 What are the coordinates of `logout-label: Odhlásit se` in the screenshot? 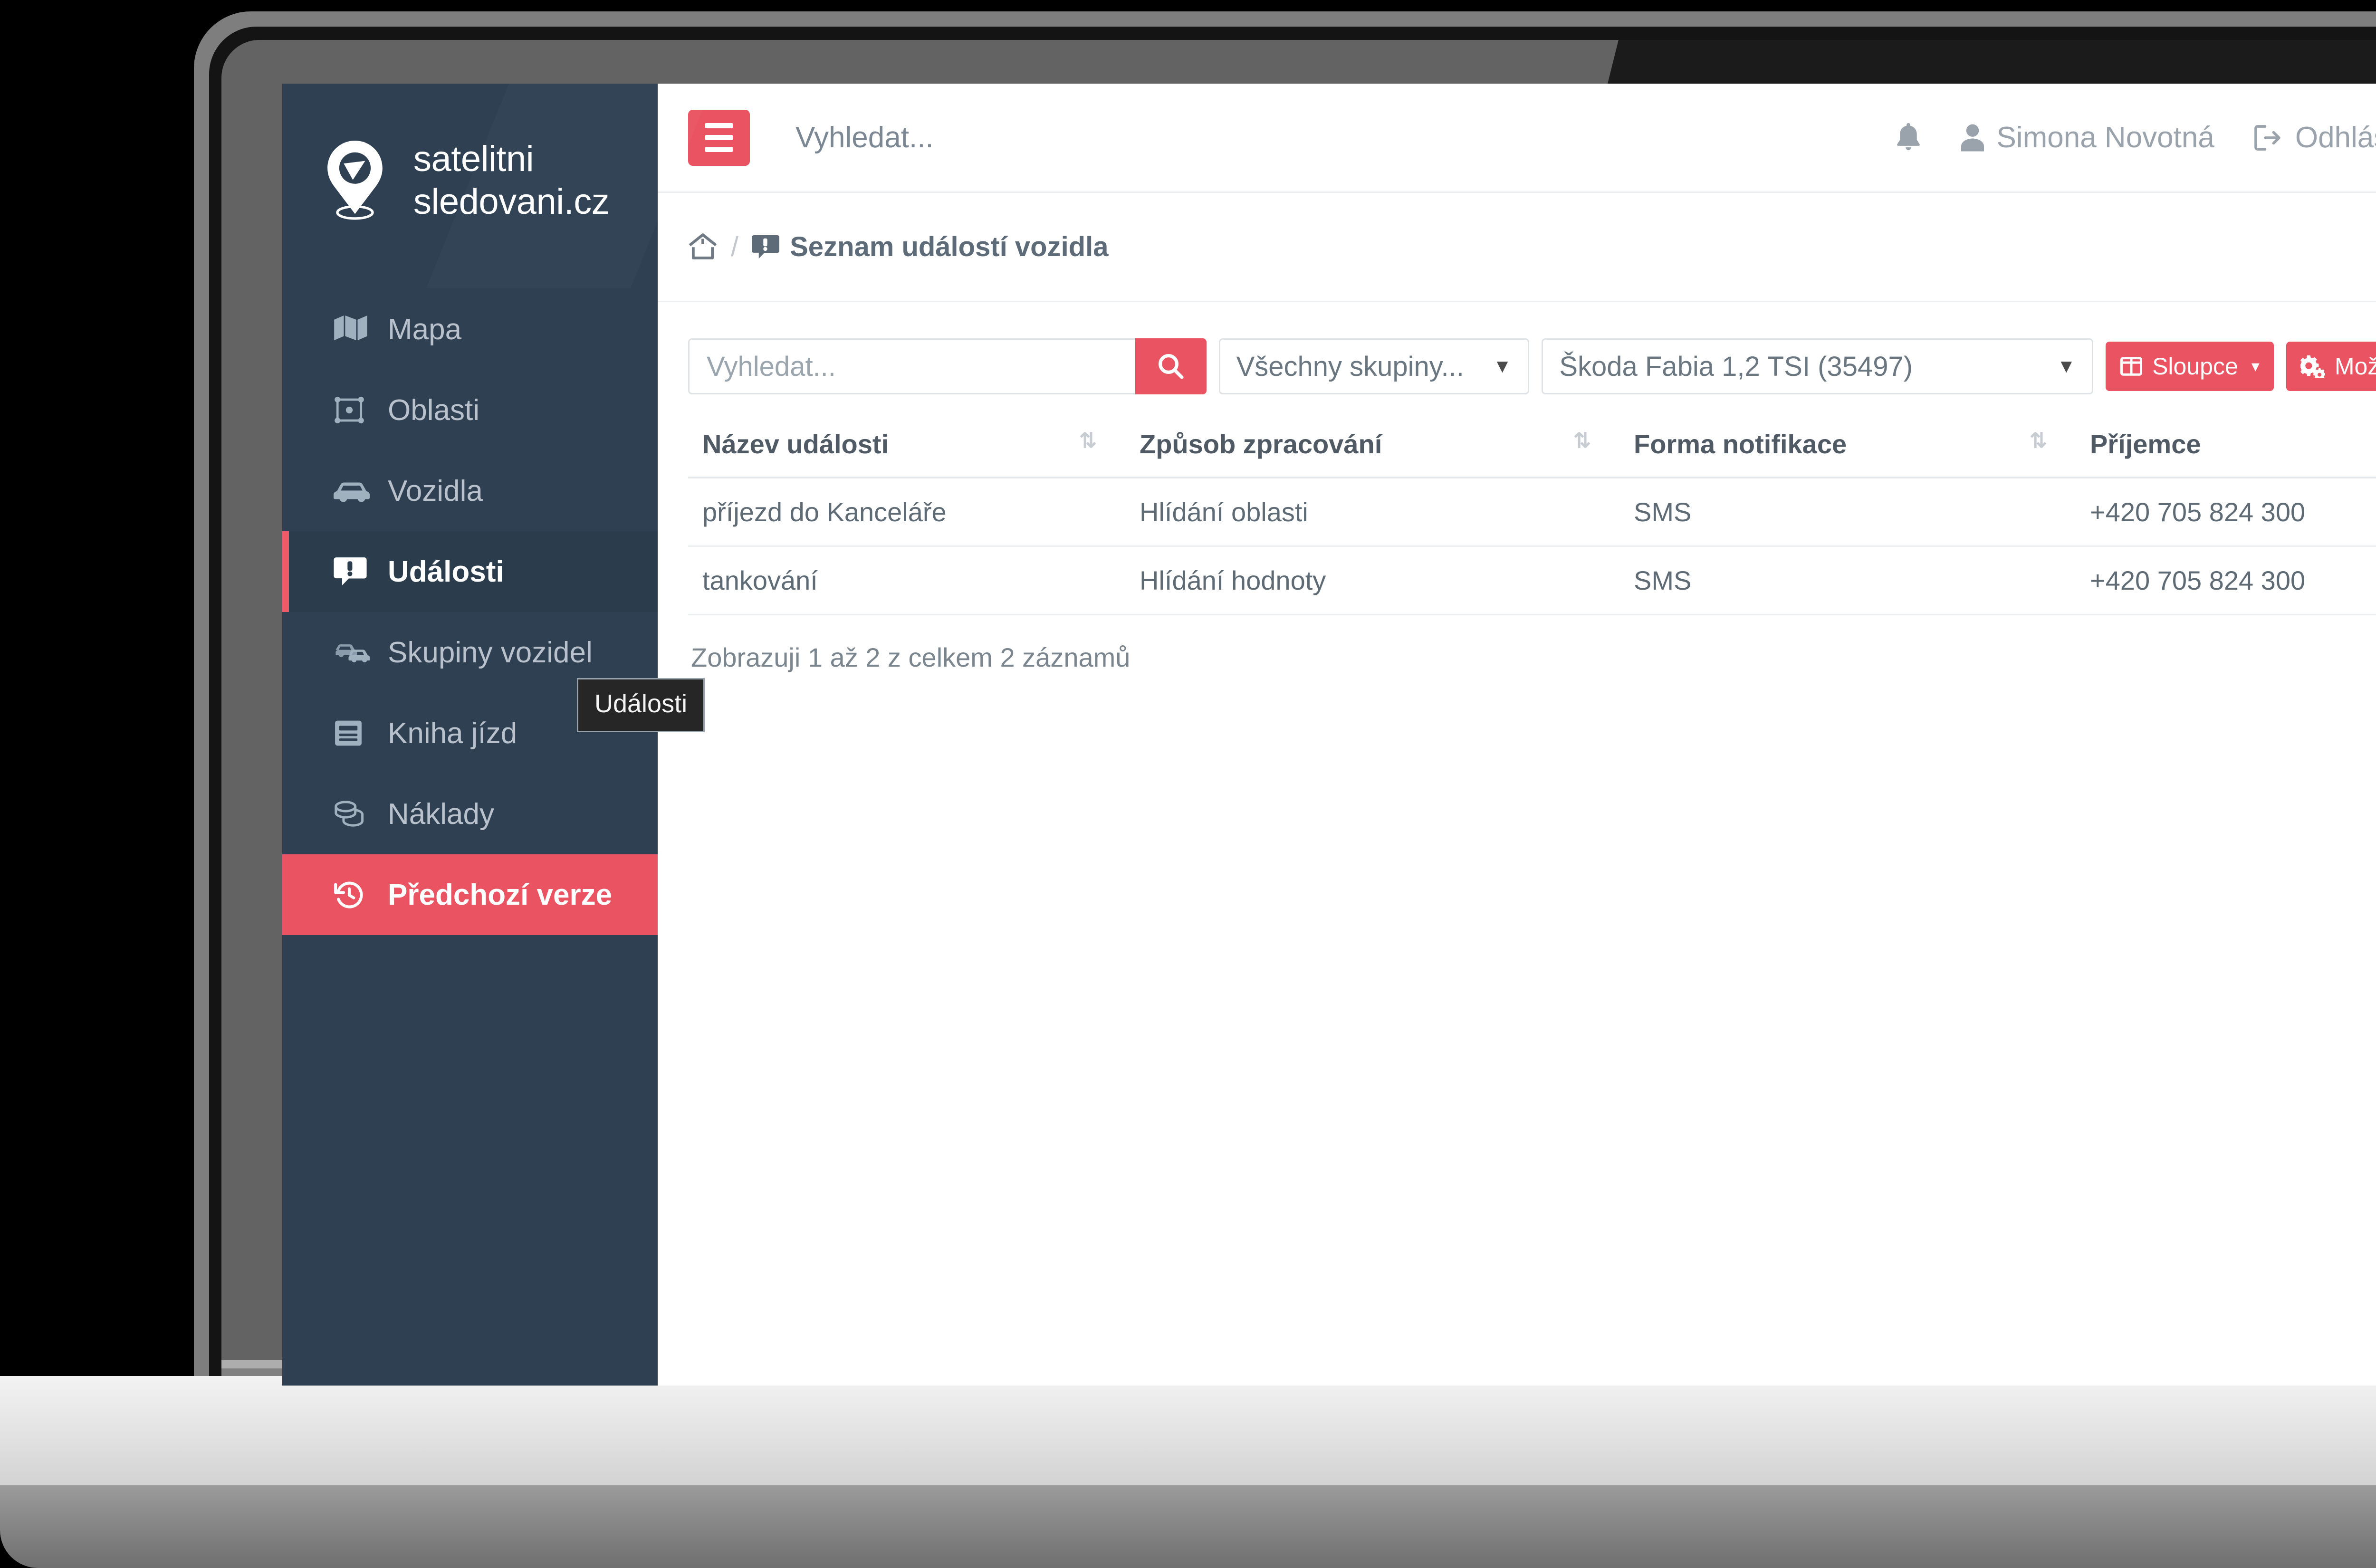 It's located at (2335, 137).